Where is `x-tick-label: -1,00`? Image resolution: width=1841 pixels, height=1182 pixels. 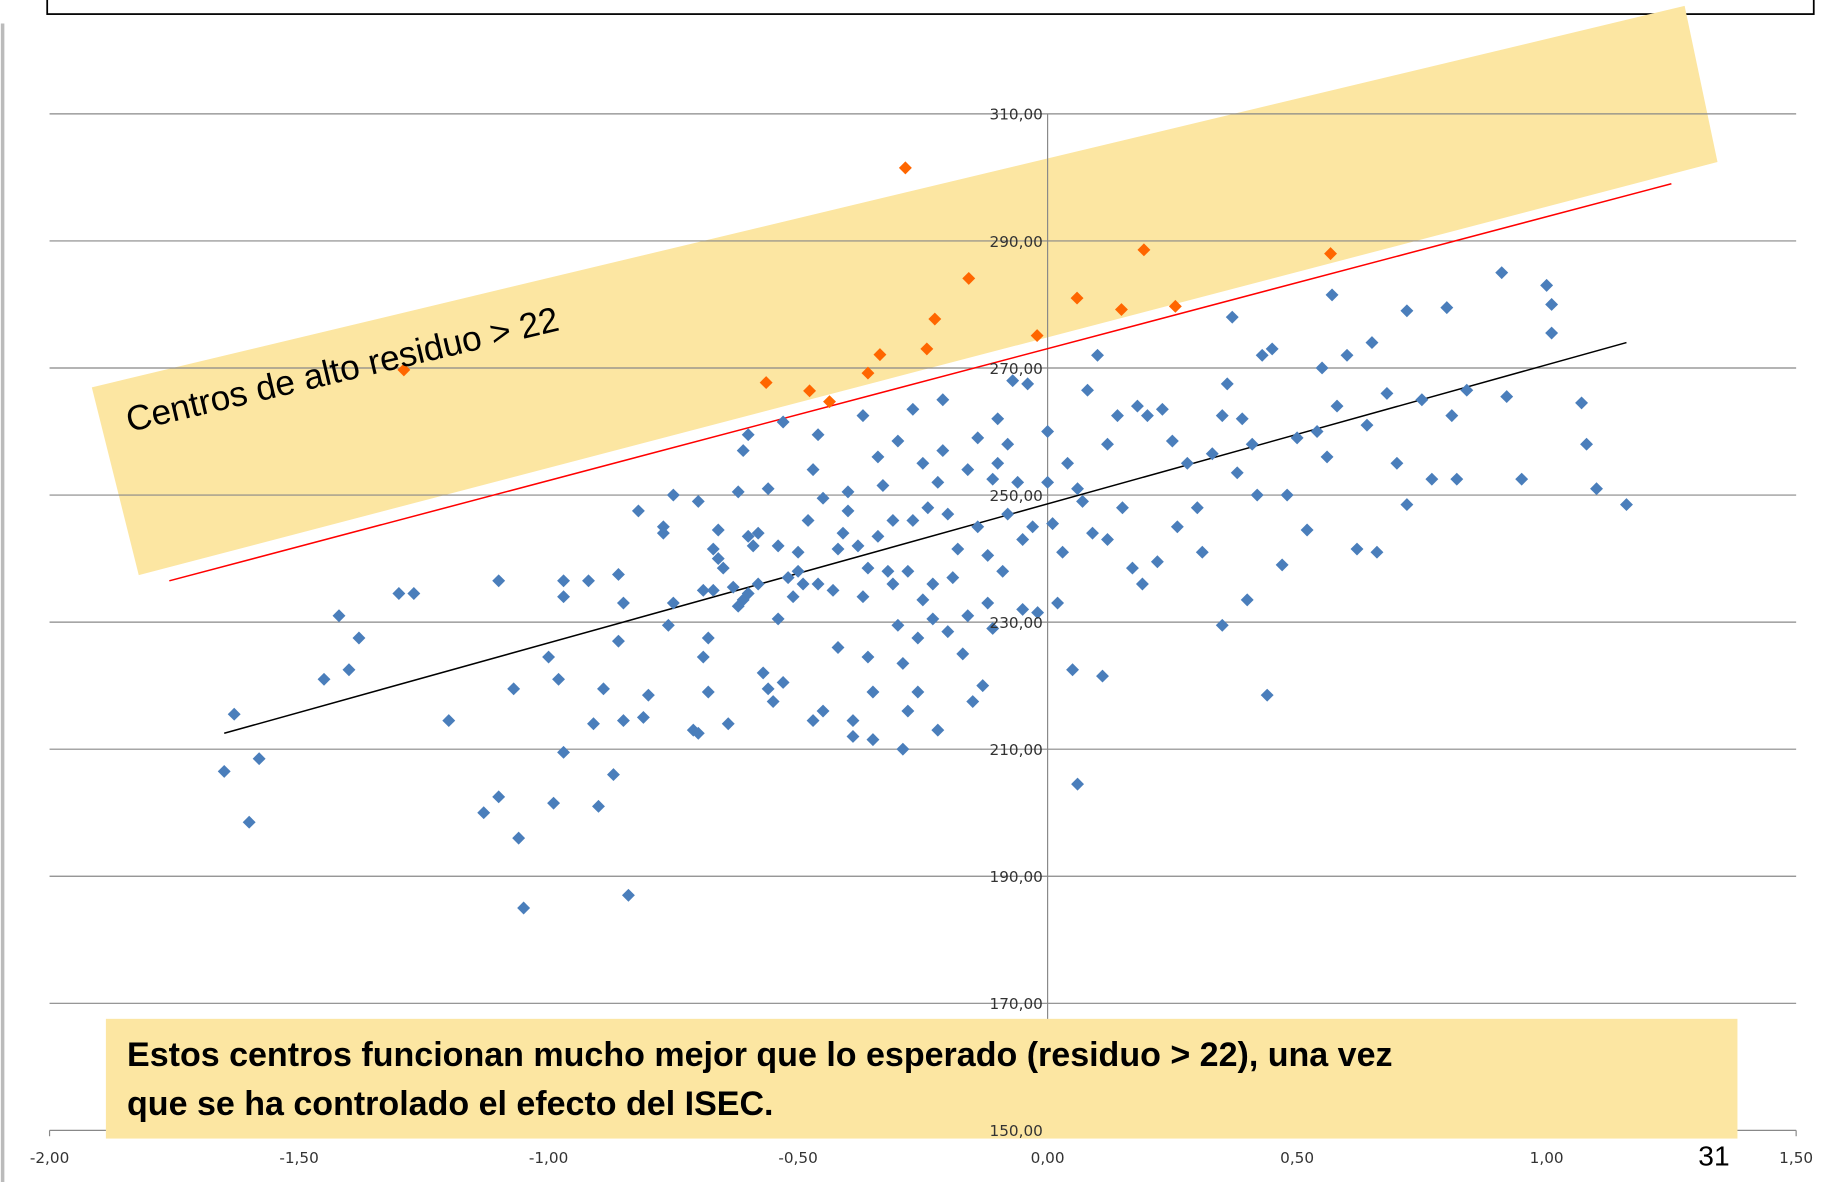
x-tick-label: -1,00 is located at coordinates (548, 1158).